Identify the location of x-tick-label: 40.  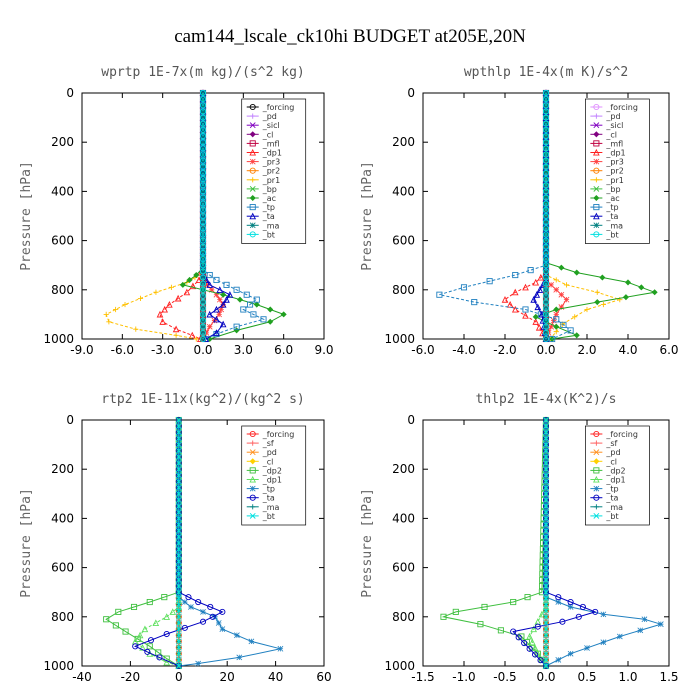
(275, 677).